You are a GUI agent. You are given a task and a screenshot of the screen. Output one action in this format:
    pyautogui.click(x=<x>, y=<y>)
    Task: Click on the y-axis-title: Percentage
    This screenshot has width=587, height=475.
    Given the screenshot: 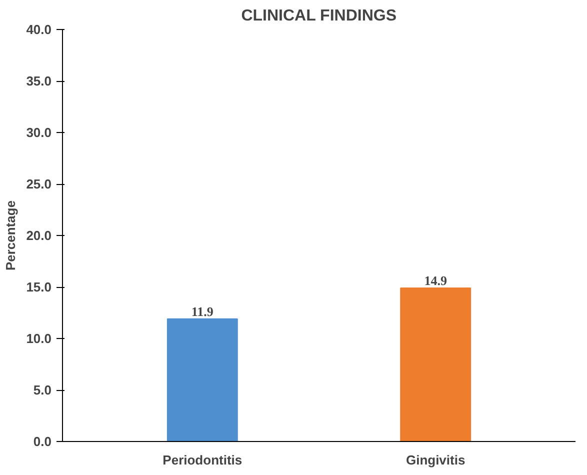 What is the action you would take?
    pyautogui.click(x=10, y=235)
    